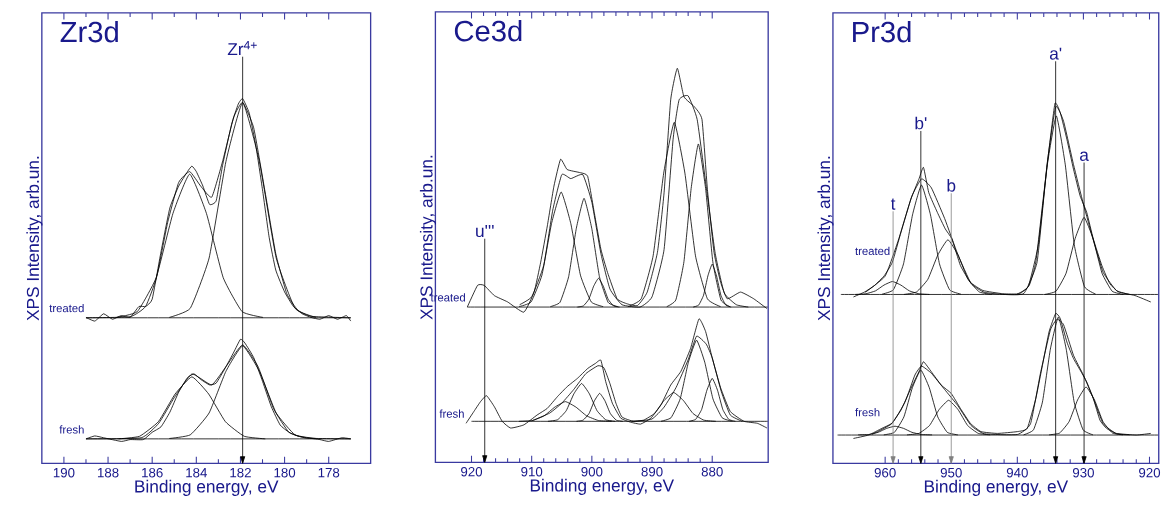 The width and height of the screenshot is (1165, 508). What do you see at coordinates (592, 471) in the screenshot?
I see `x-tick-label: 900` at bounding box center [592, 471].